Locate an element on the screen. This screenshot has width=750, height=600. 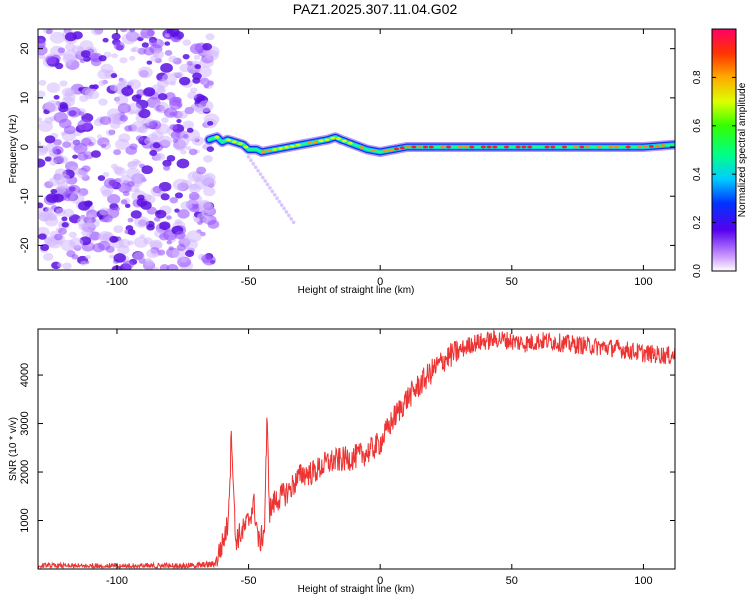
snr-x-tick-label: 0 is located at coordinates (380, 581).